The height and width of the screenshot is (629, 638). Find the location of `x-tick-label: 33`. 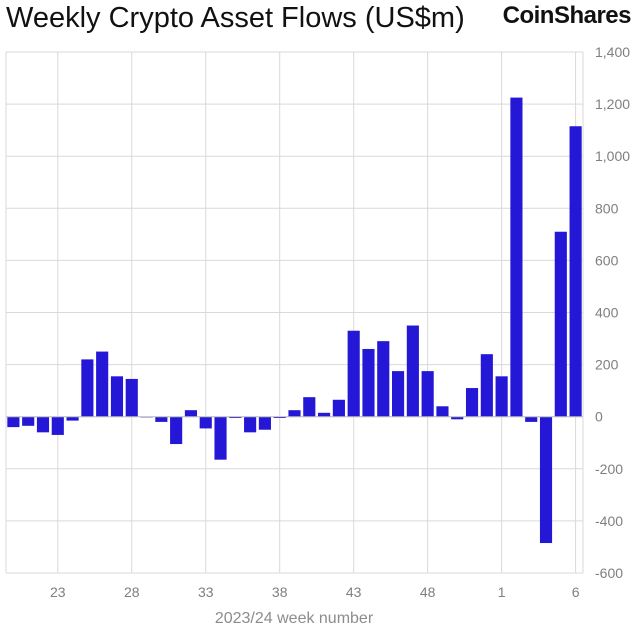

x-tick-label: 33 is located at coordinates (206, 592).